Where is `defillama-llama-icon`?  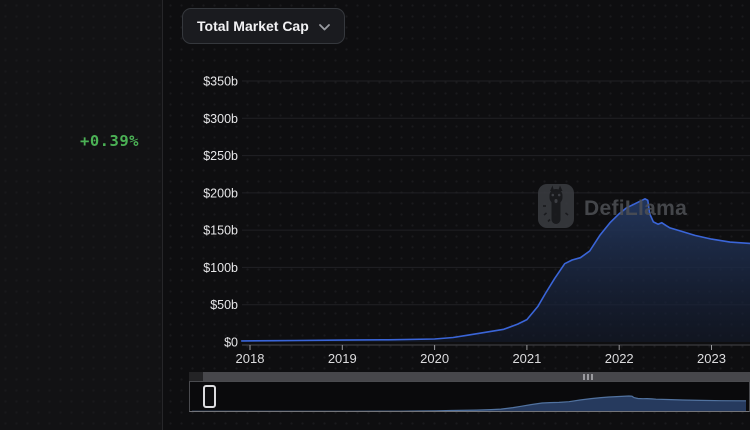
defillama-llama-icon is located at coordinates (556, 208).